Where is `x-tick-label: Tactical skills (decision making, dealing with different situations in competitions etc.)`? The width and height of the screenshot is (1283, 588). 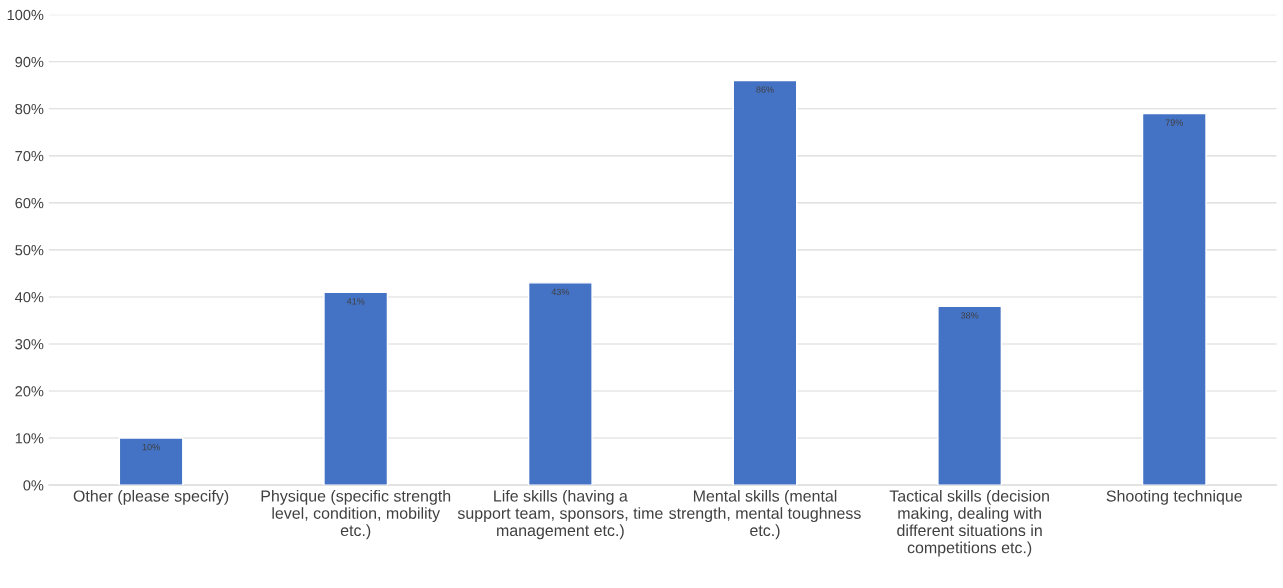
x-tick-label: Tactical skills (decision making, dealing with different situations in competitions etc.) is located at coordinates (969, 523).